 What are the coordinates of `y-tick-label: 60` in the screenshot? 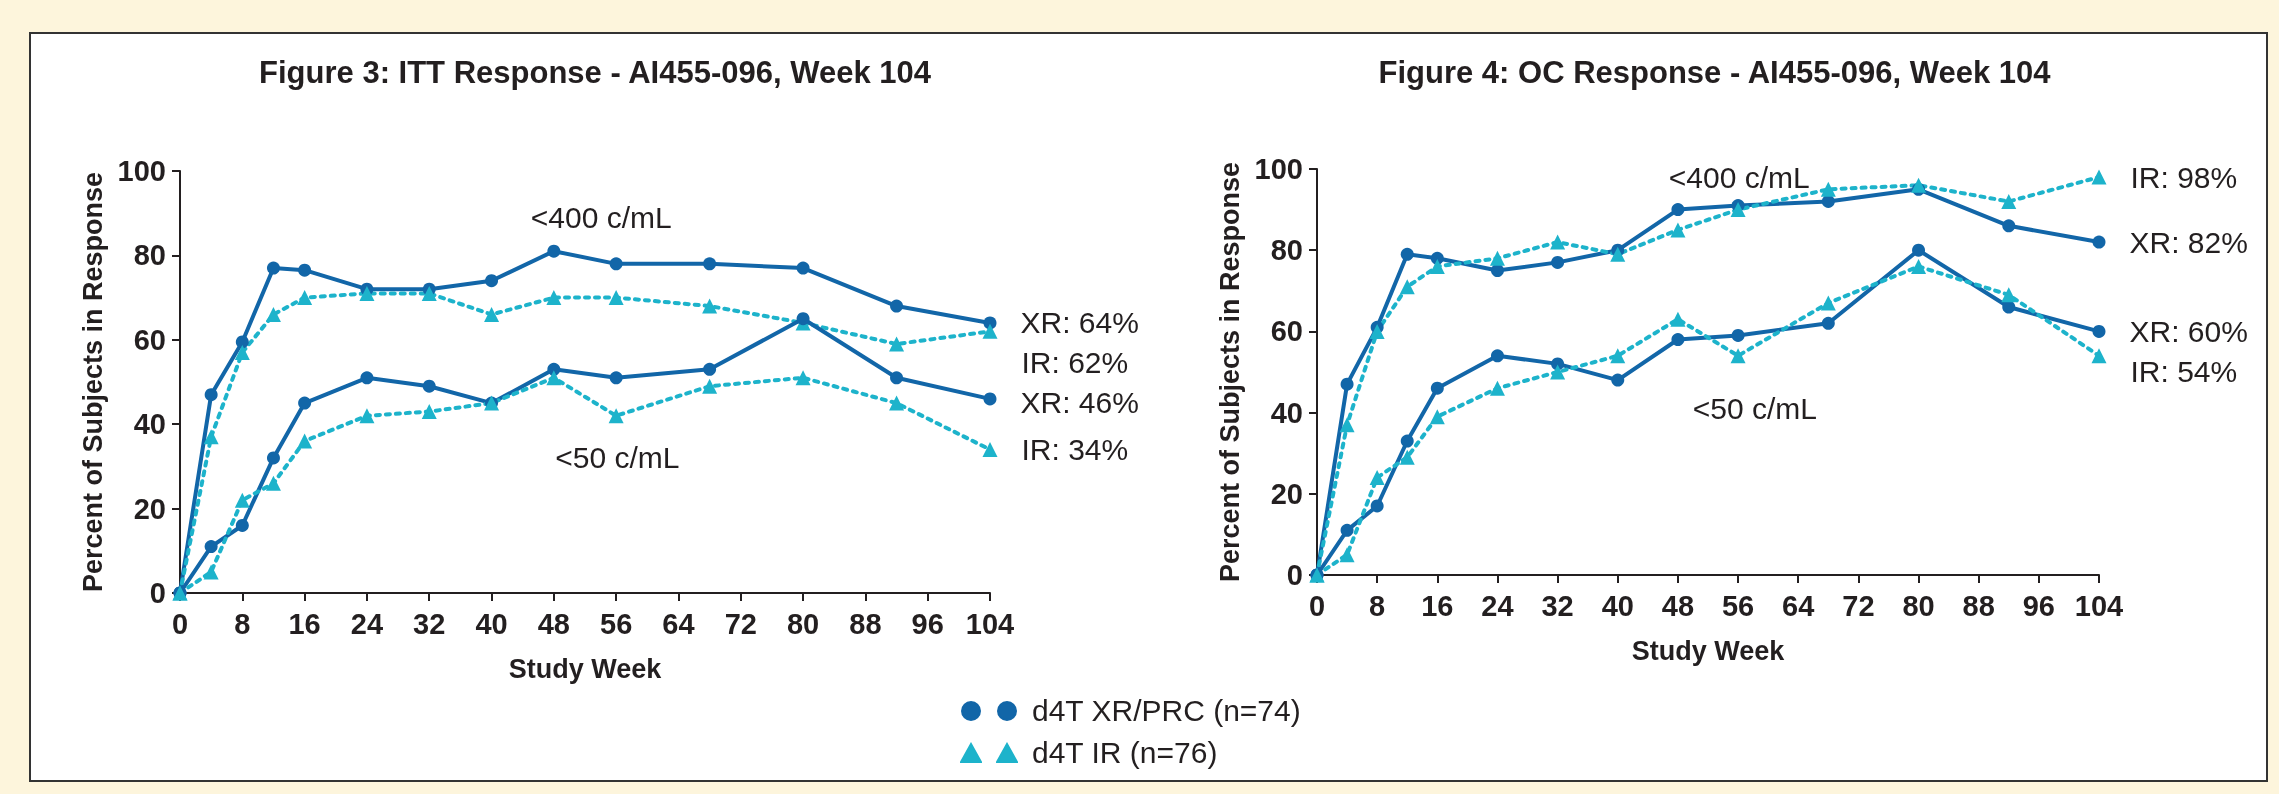 It's located at (149, 339).